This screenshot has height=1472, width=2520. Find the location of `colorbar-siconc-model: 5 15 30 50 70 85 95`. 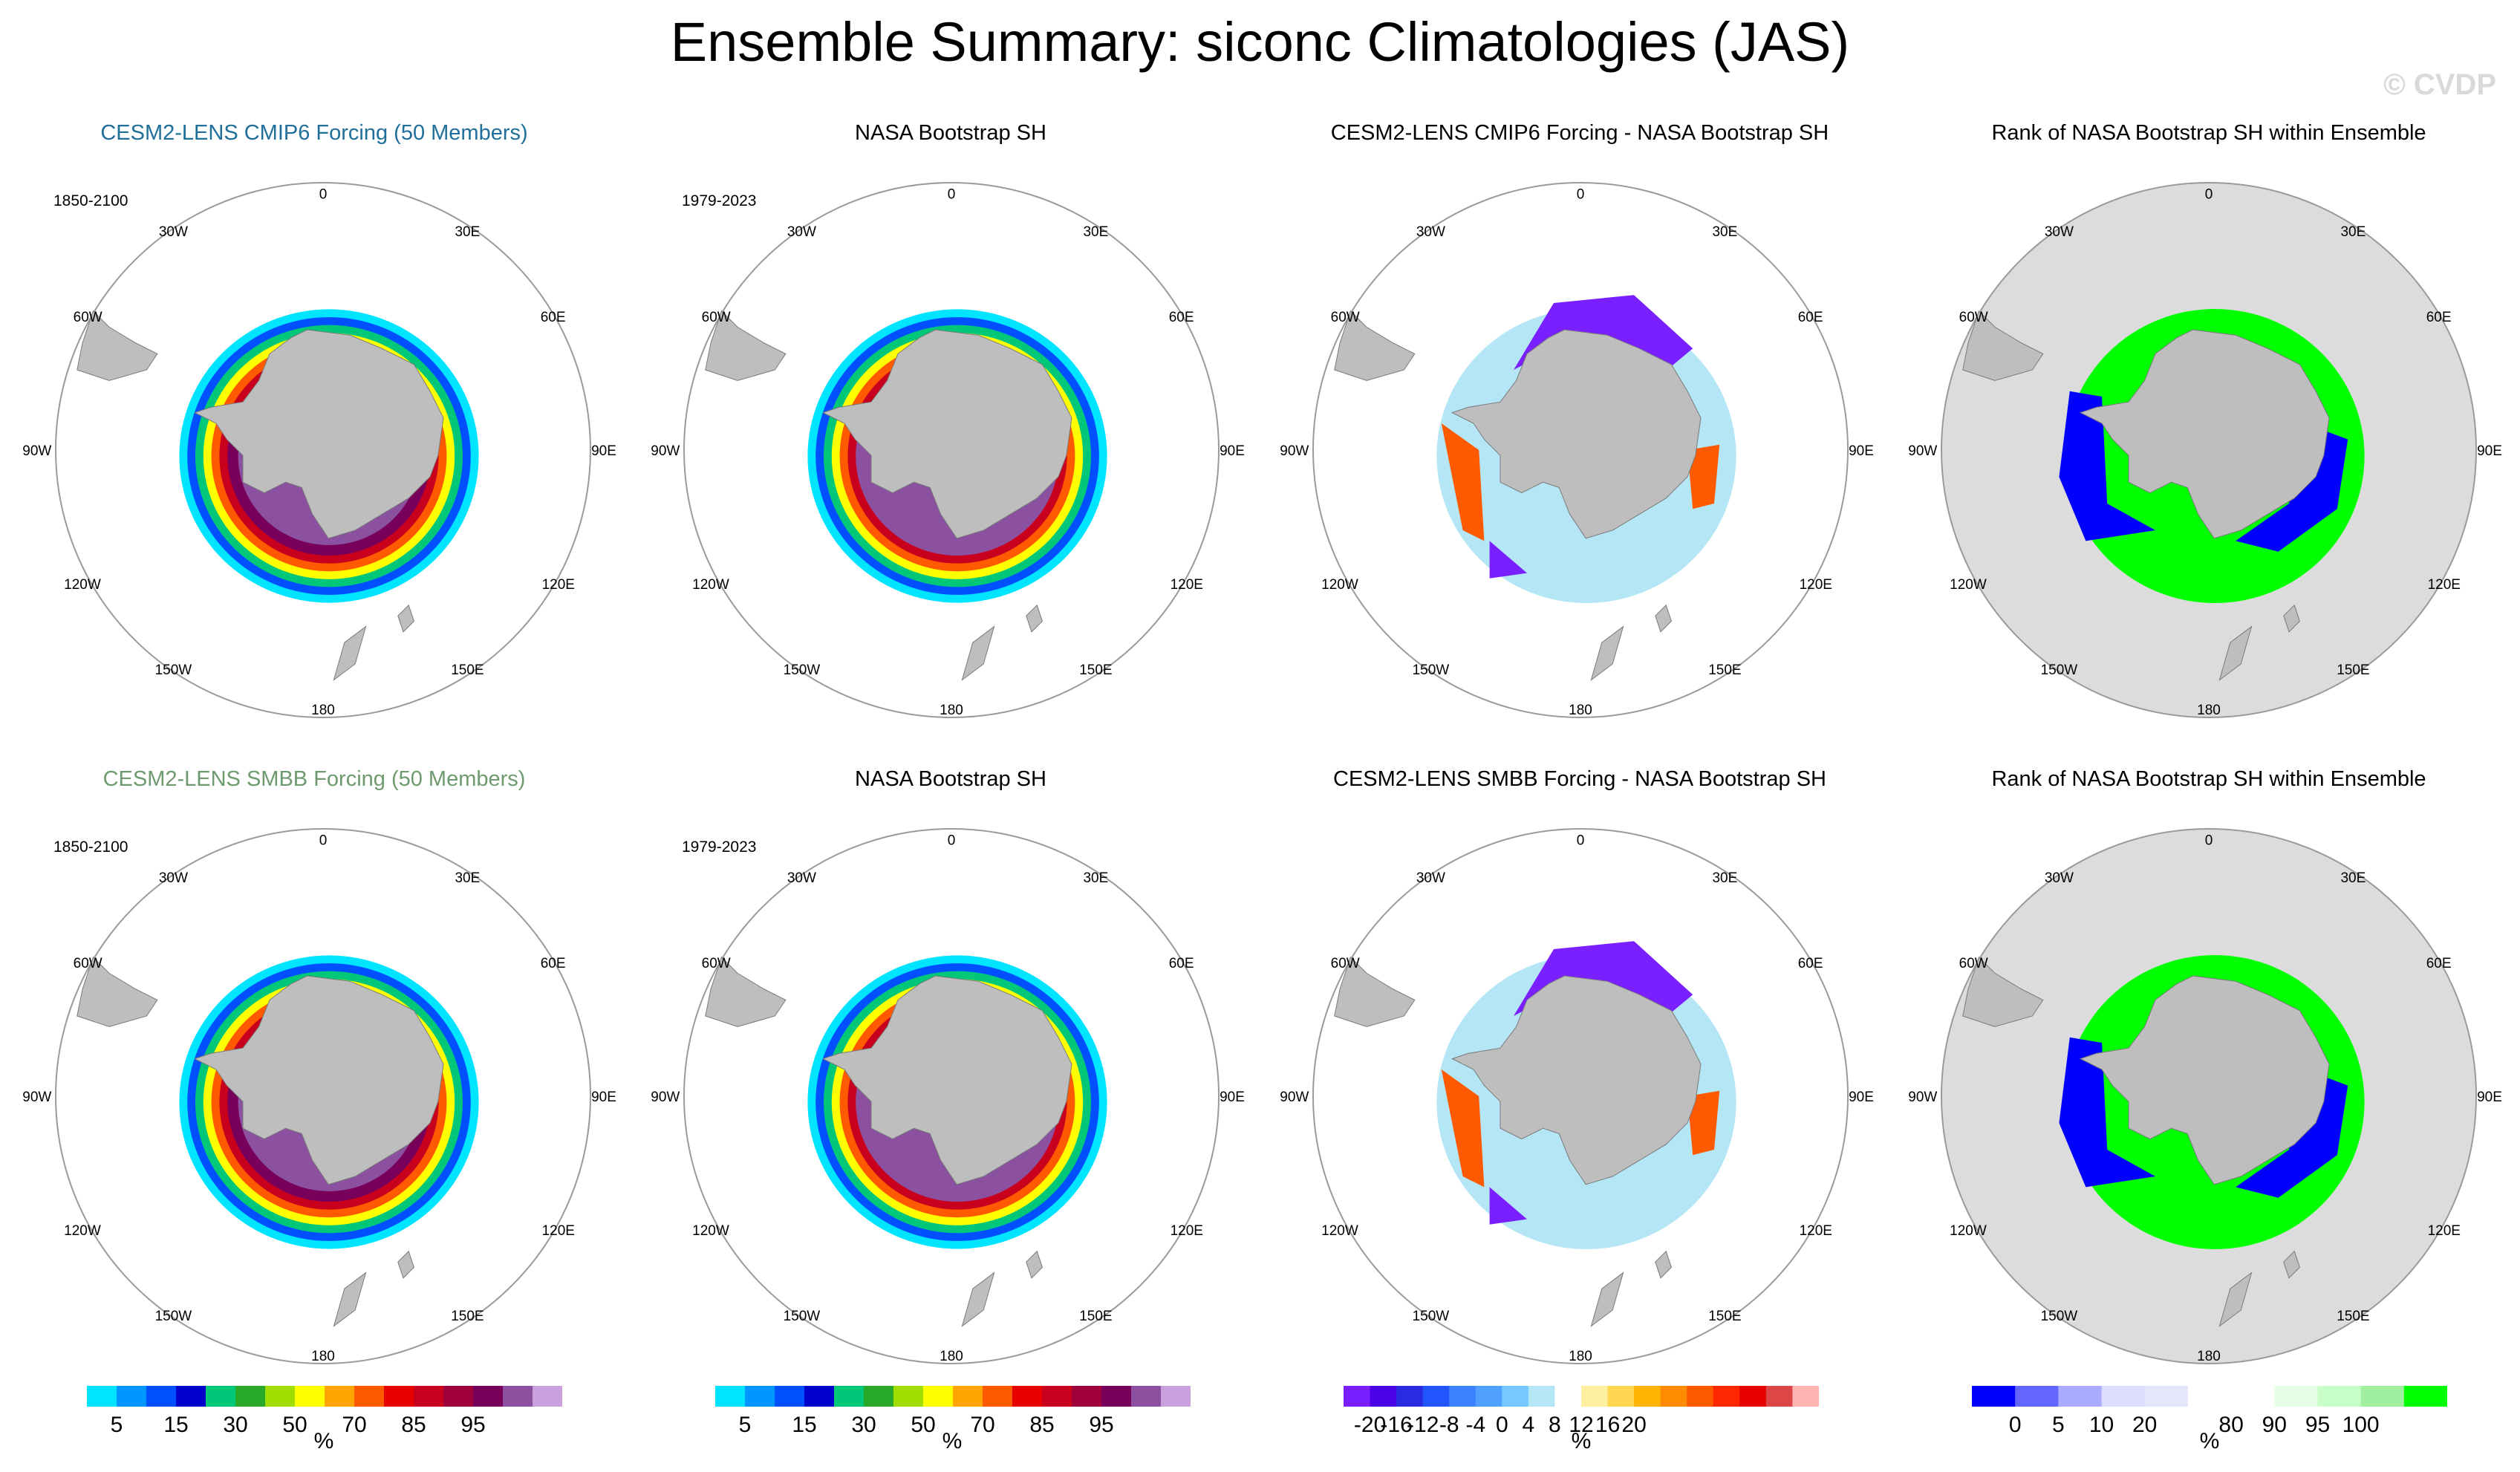

colorbar-siconc-model: 5 15 30 50 70 85 95 is located at coordinates (324, 1411).